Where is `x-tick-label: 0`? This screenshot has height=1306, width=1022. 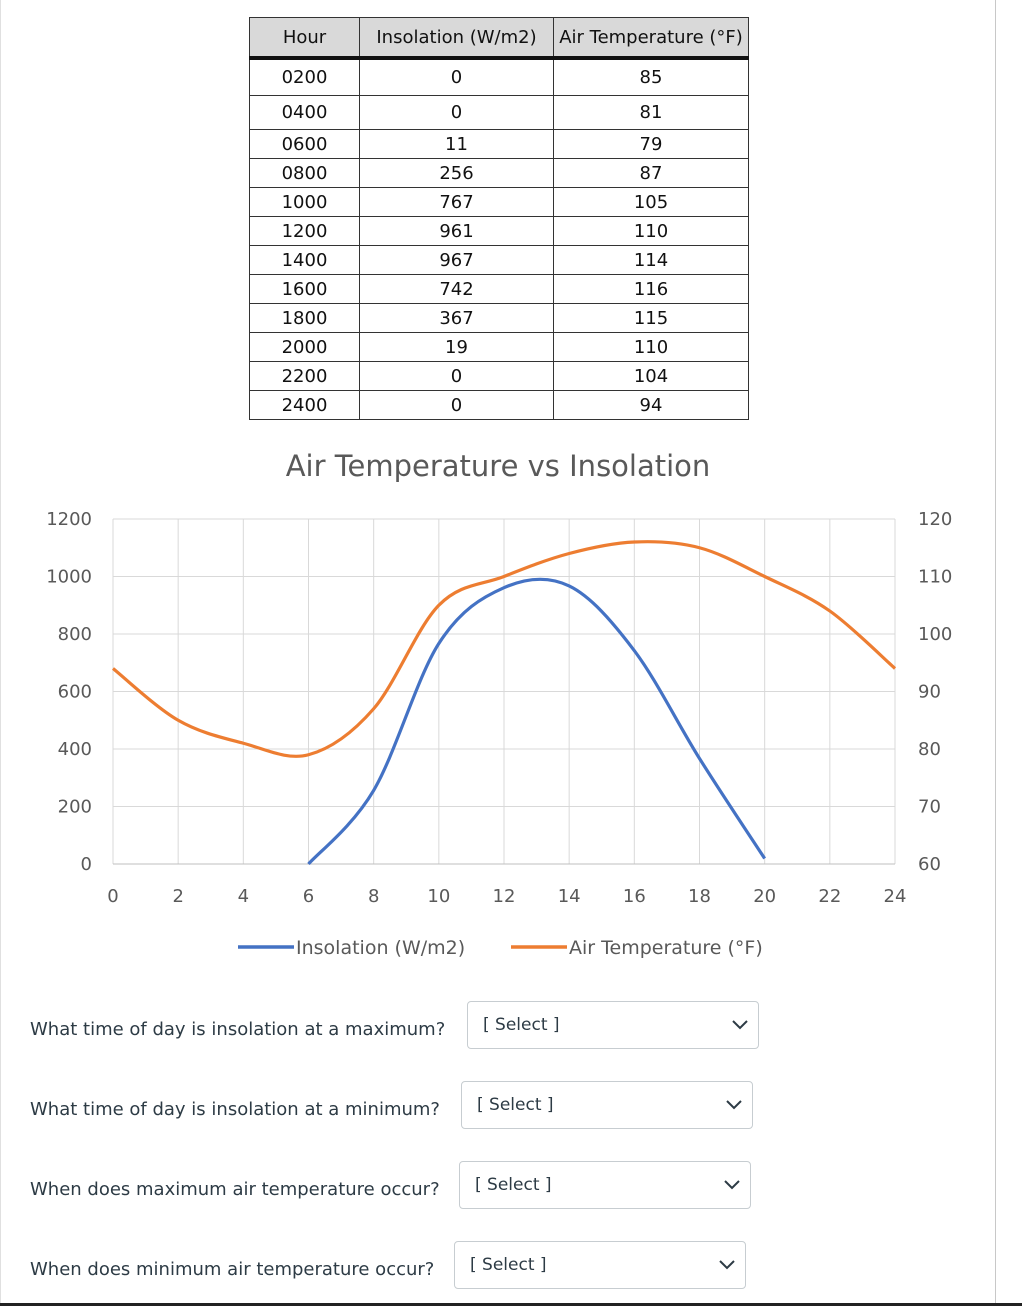 x-tick-label: 0 is located at coordinates (112, 896).